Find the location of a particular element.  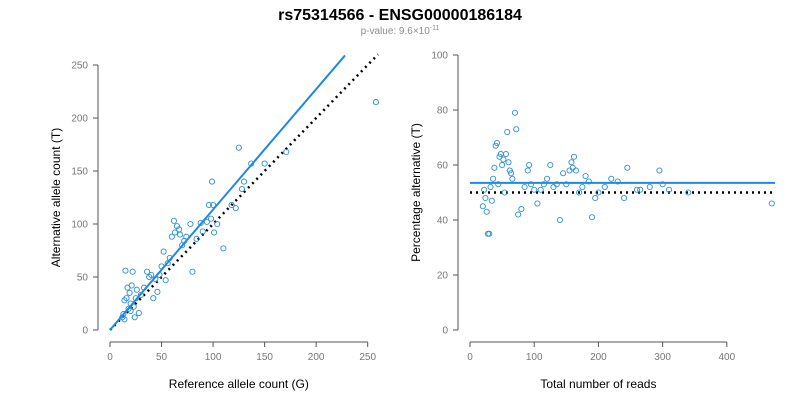

x-axis-label-counts: Reference allele count (G) is located at coordinates (239, 384).